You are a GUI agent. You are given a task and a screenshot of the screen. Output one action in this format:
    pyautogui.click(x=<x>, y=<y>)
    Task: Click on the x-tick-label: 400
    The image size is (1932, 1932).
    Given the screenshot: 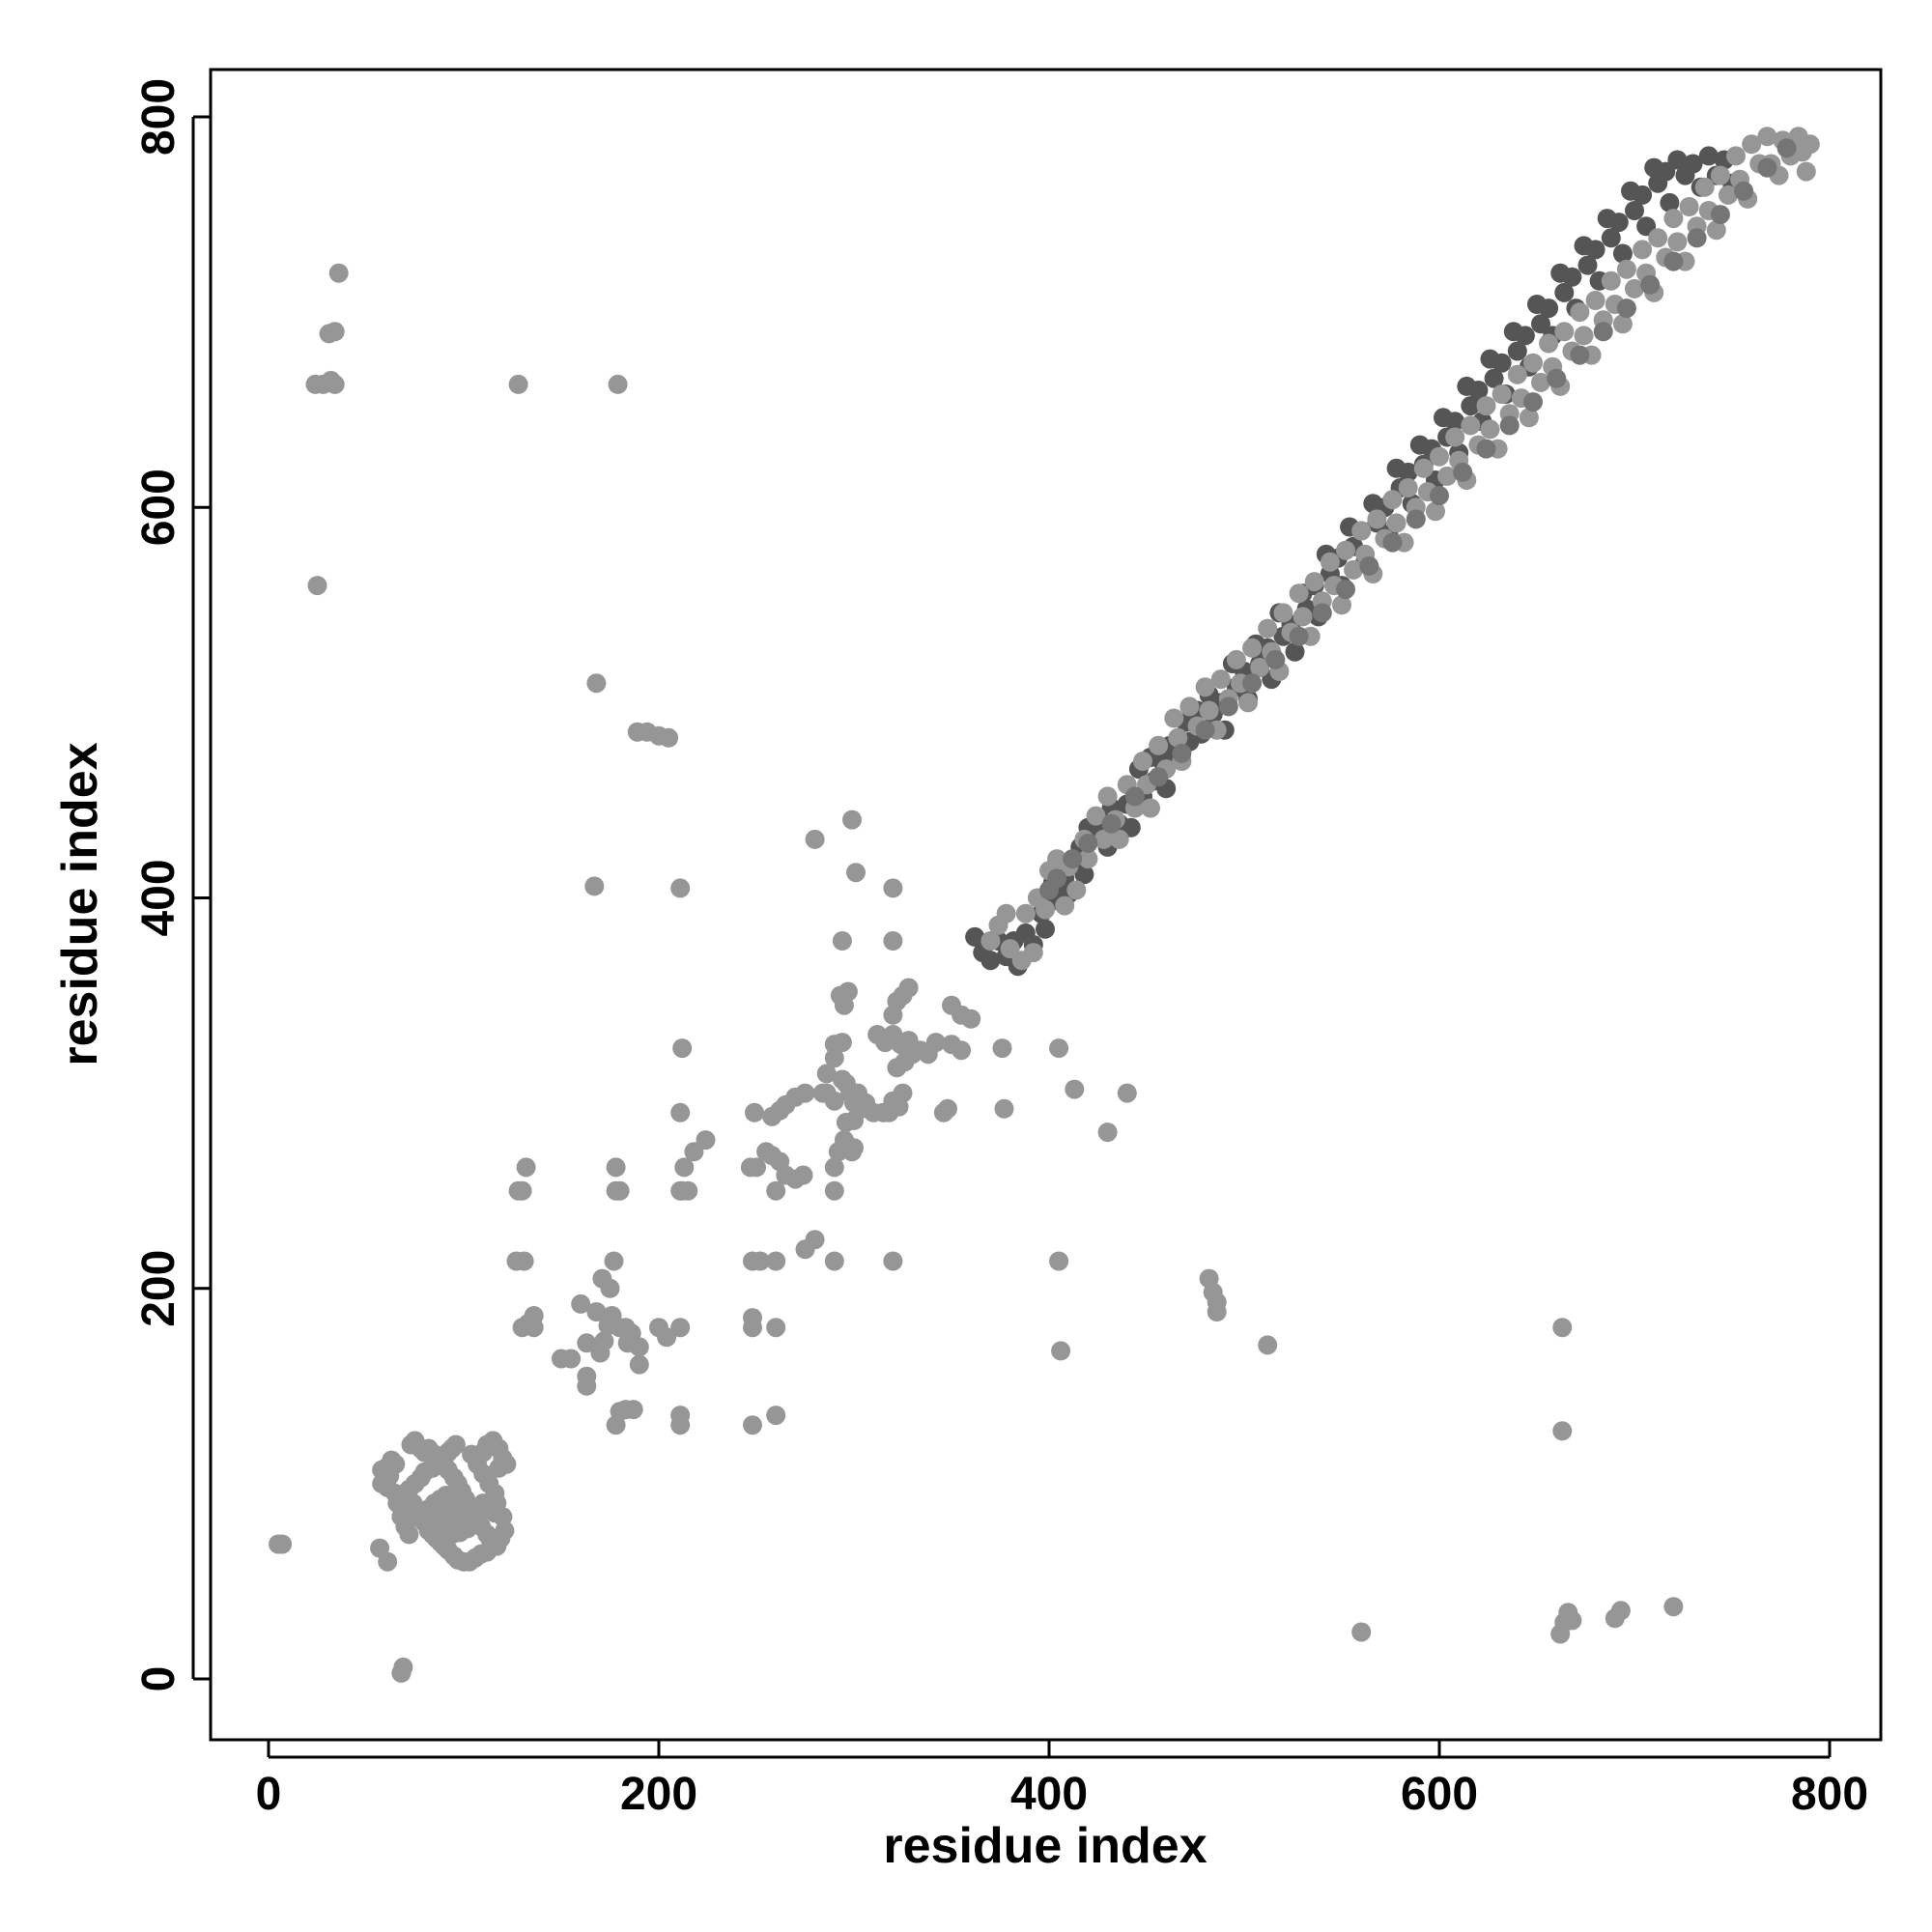 What is the action you would take?
    pyautogui.click(x=1049, y=1794)
    